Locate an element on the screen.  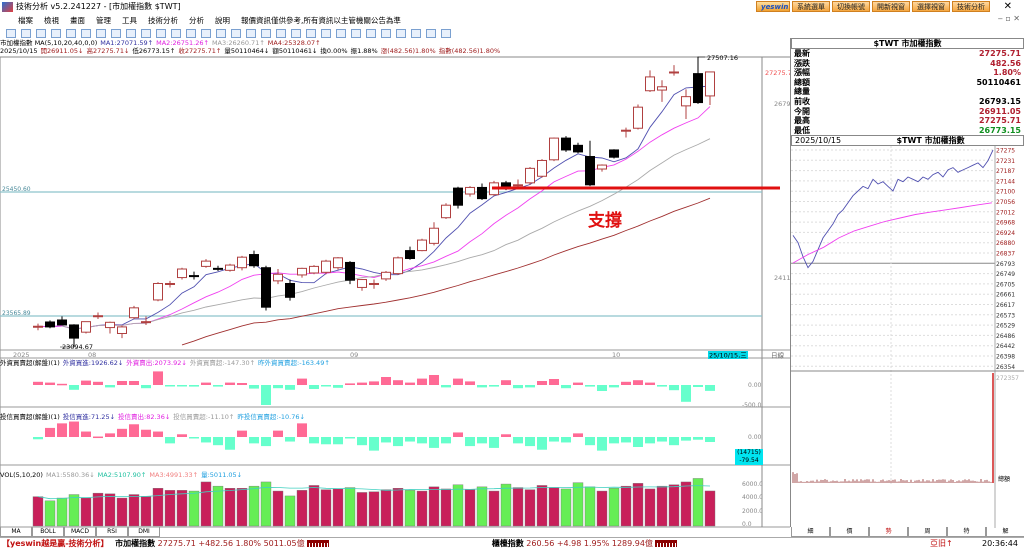
volume-axis-label: 6000.0 is located at coordinates (752, 484).